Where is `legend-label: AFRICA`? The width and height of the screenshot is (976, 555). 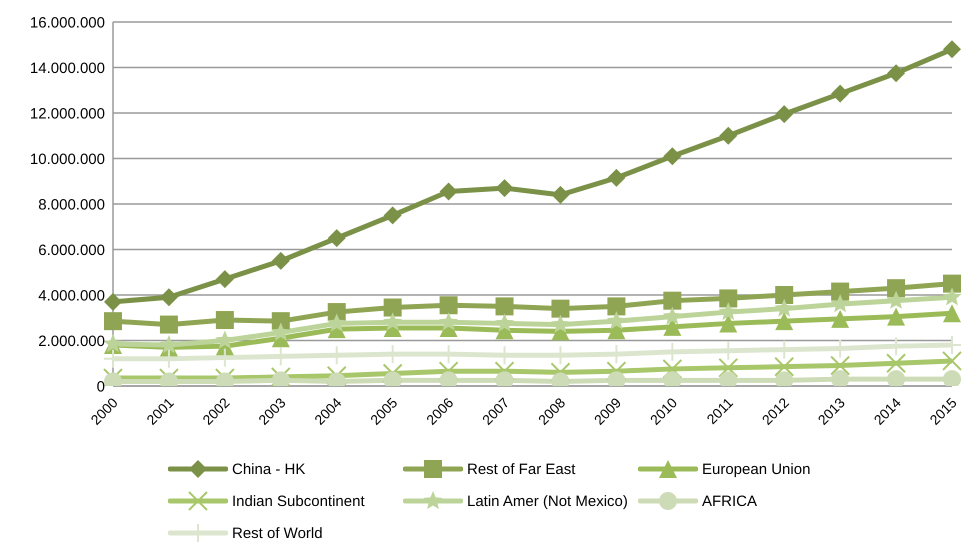 legend-label: AFRICA is located at coordinates (730, 501).